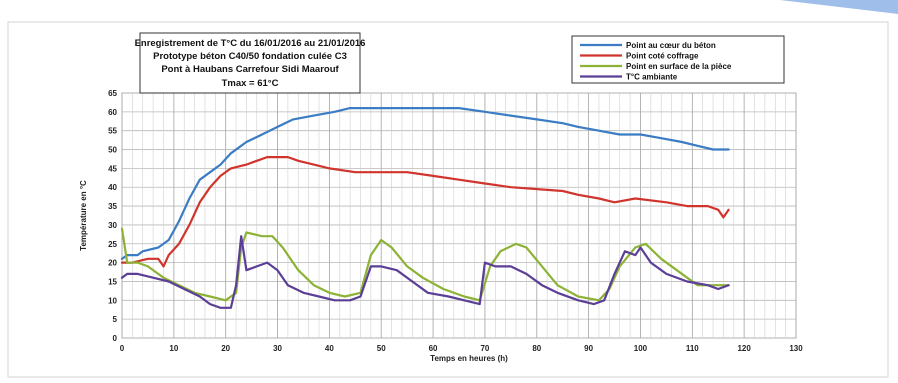 This screenshot has width=898, height=383. I want to click on x-tick-label: 130, so click(796, 348).